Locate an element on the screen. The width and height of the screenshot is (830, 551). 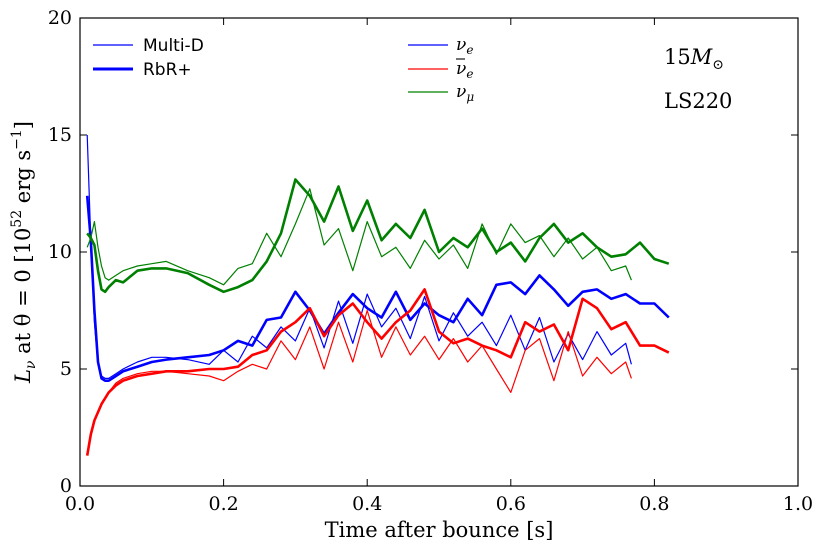
legend-label-multid: Multi-D is located at coordinates (173, 46).